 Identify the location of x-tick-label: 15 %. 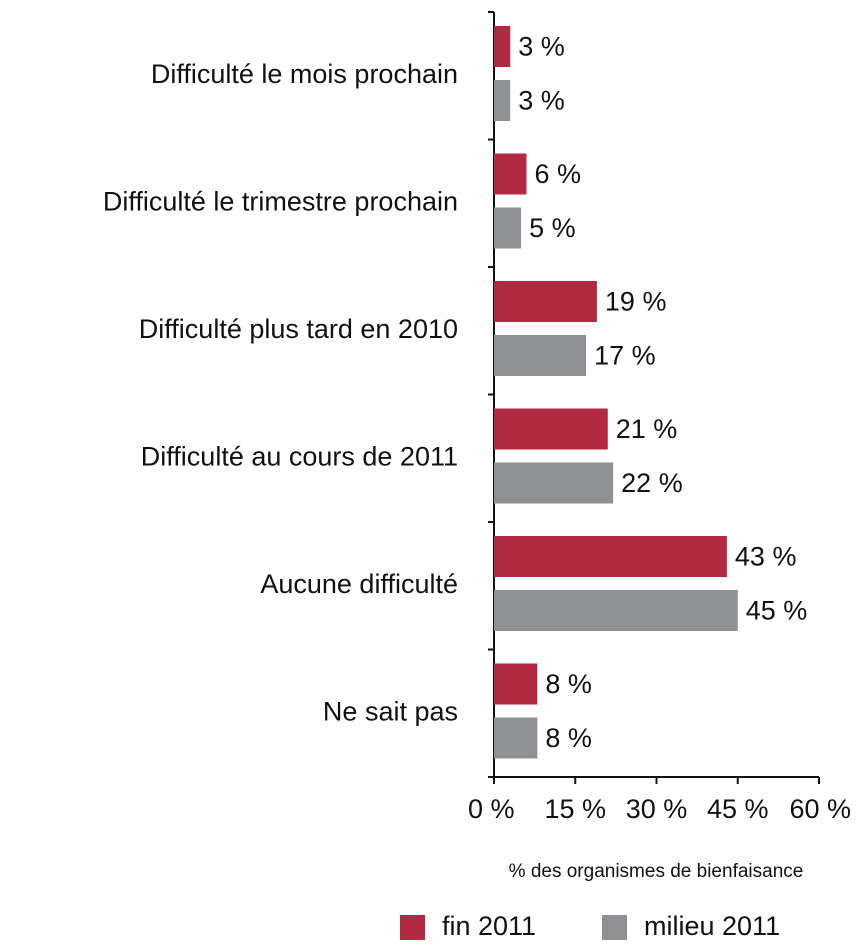
(575, 809).